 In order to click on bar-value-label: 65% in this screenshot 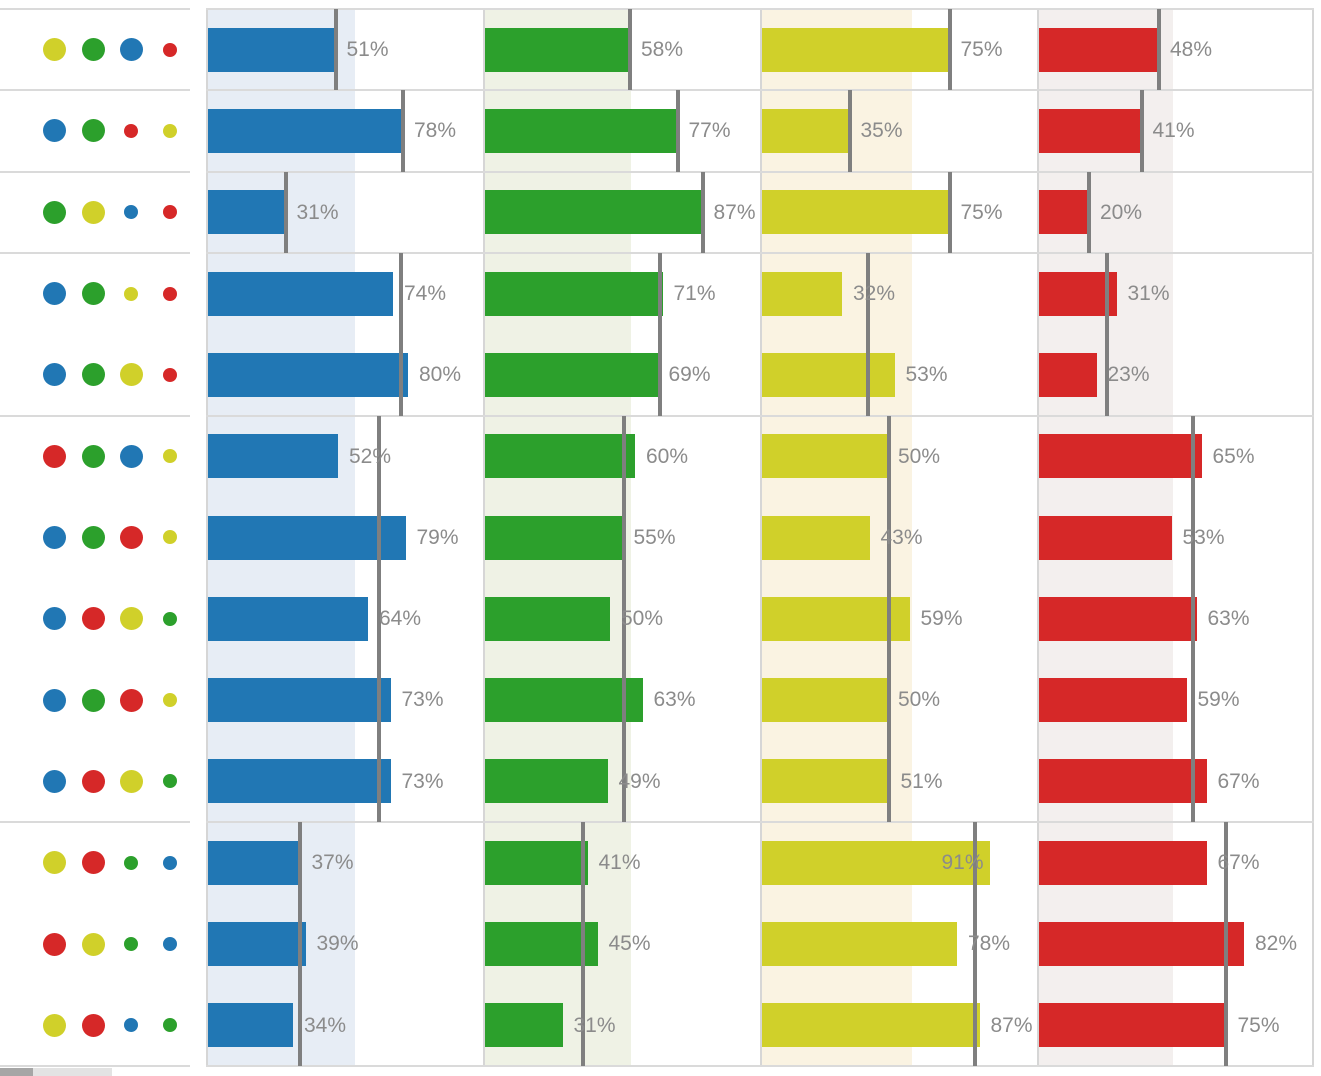, I will do `click(1233, 456)`.